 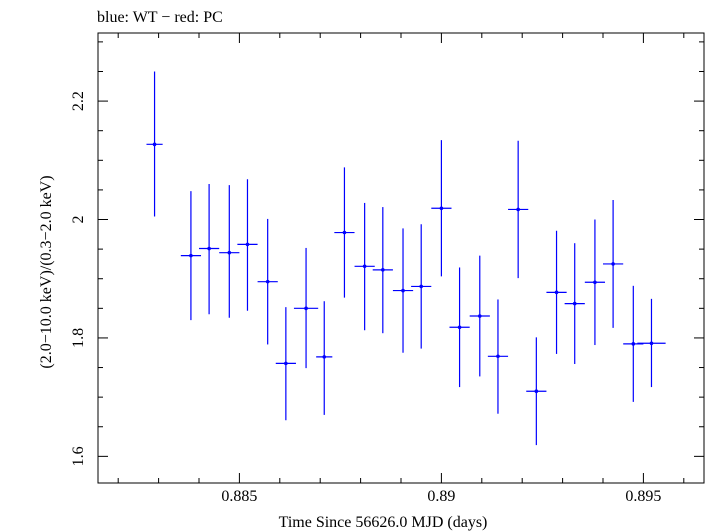 I want to click on y-tick-label: 2.2, so click(x=78, y=101).